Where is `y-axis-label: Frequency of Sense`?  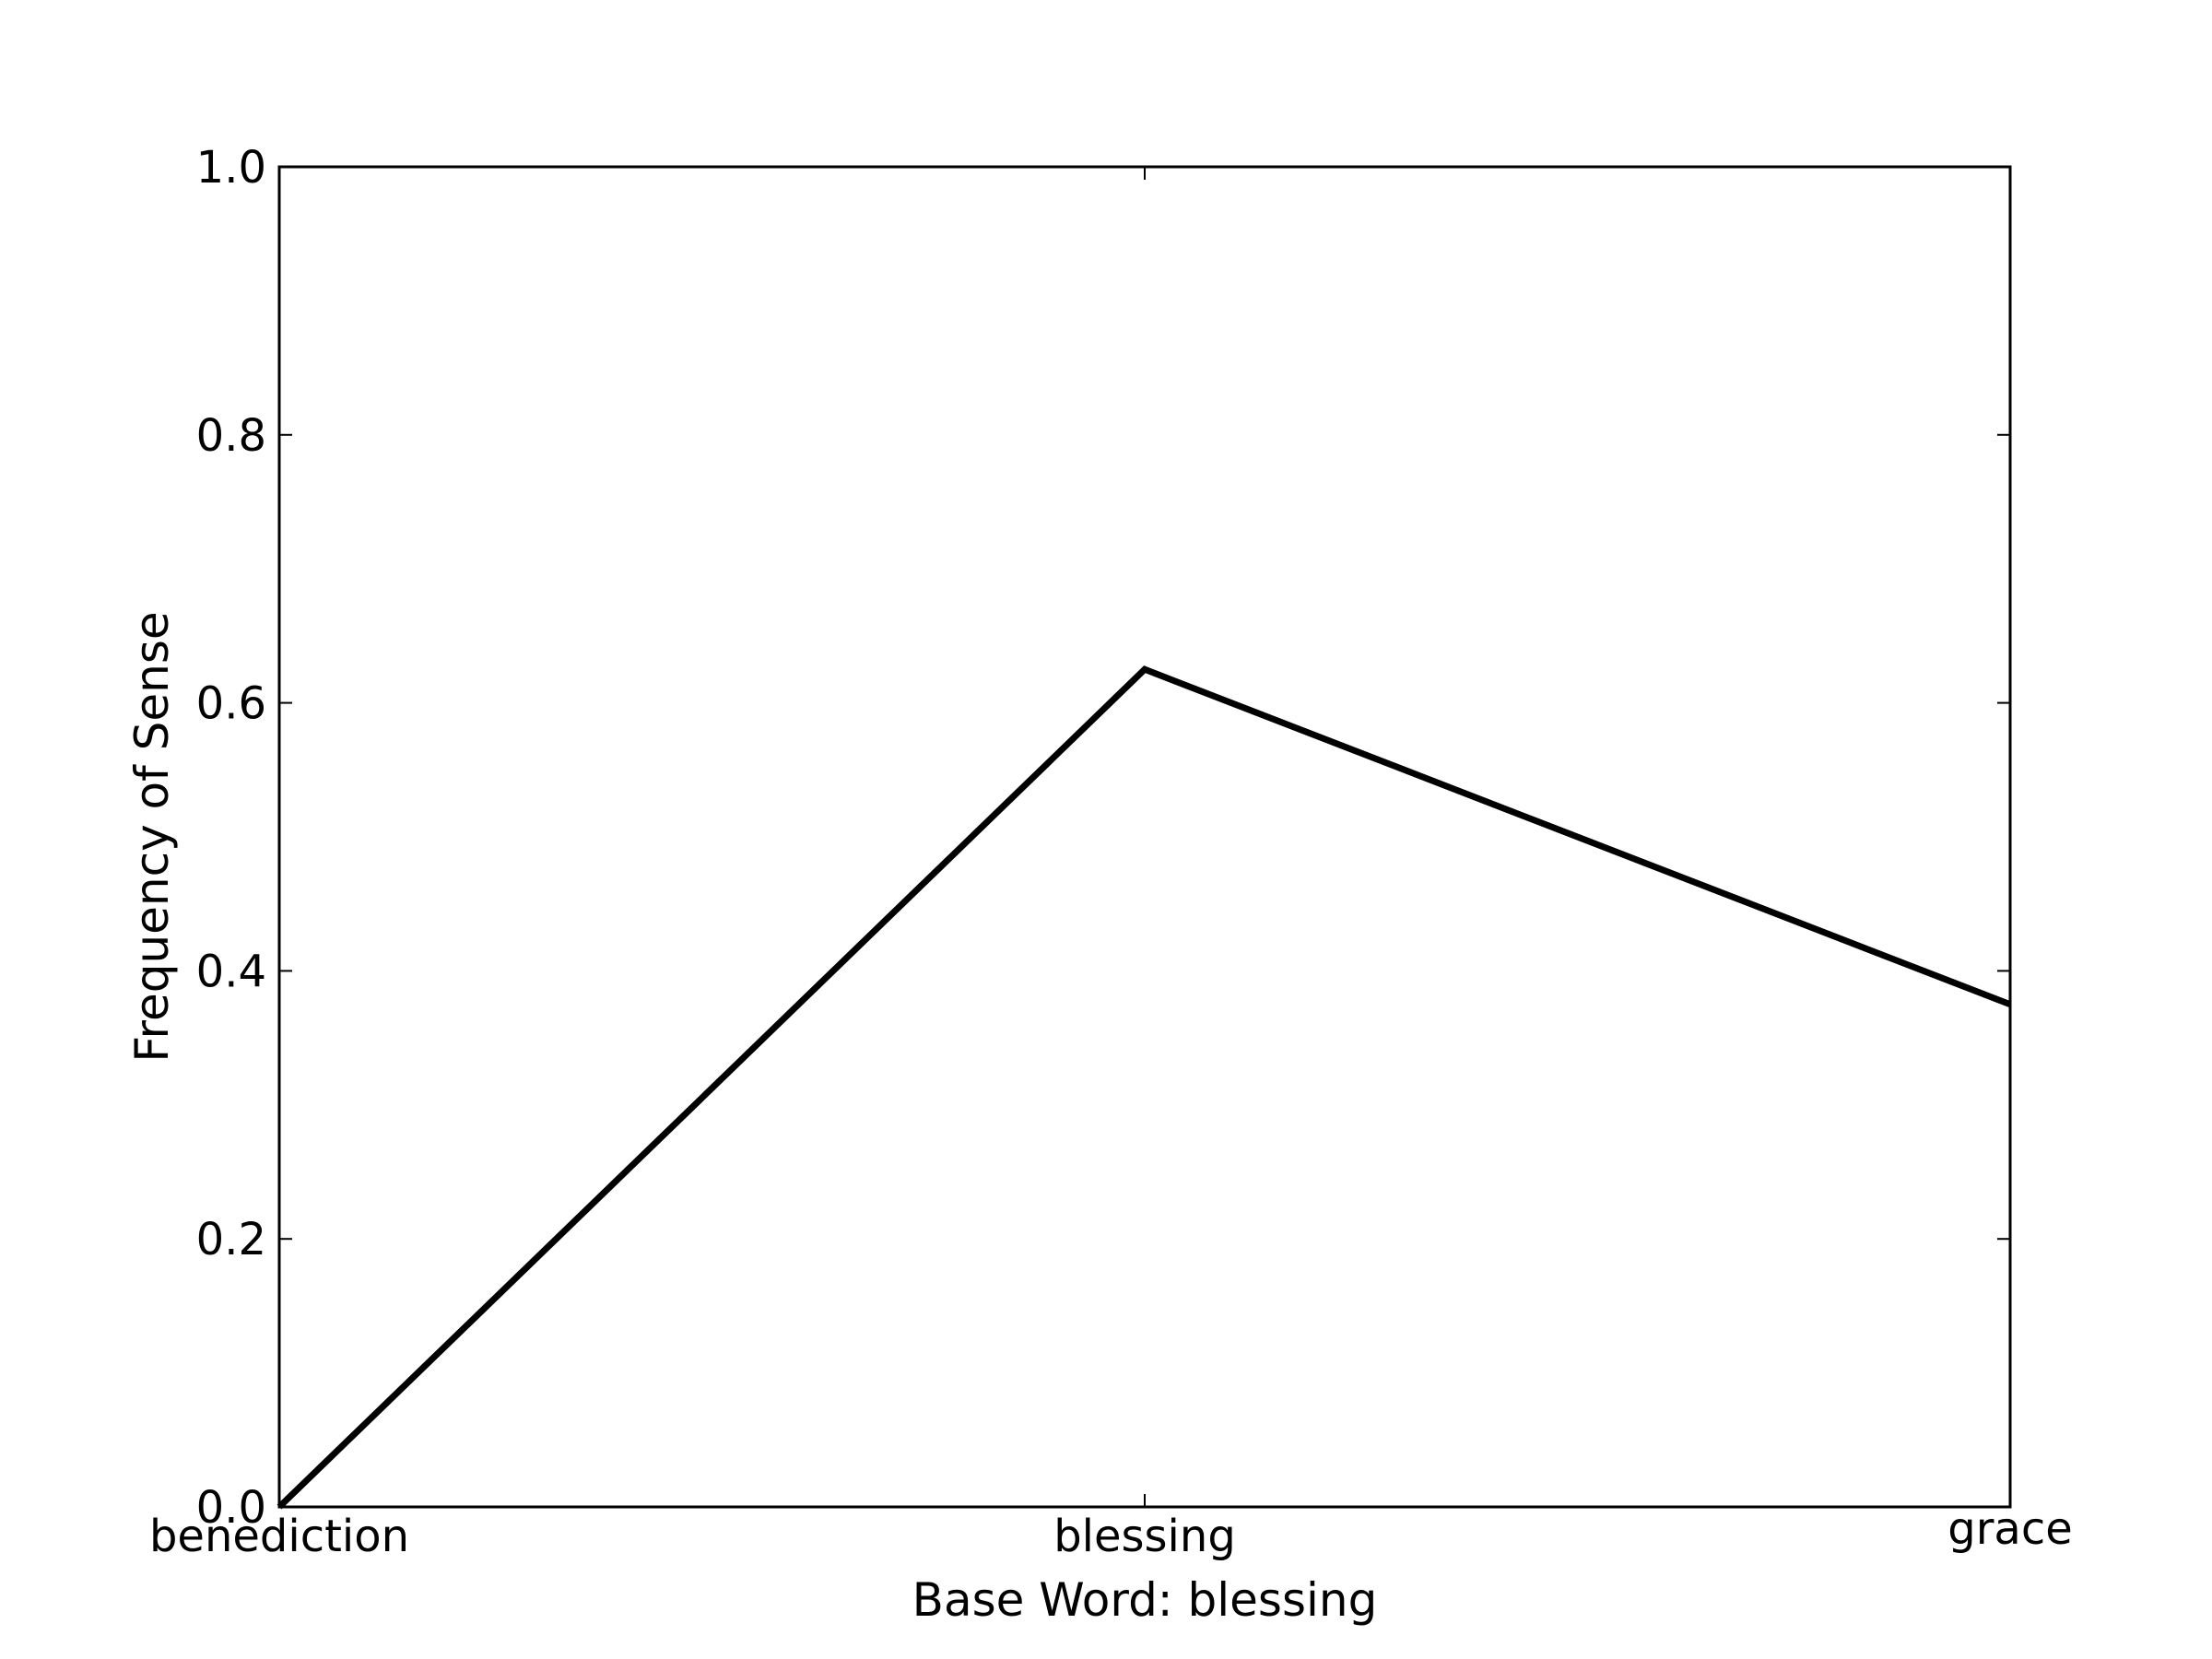 y-axis-label: Frequency of Sense is located at coordinates (152, 836).